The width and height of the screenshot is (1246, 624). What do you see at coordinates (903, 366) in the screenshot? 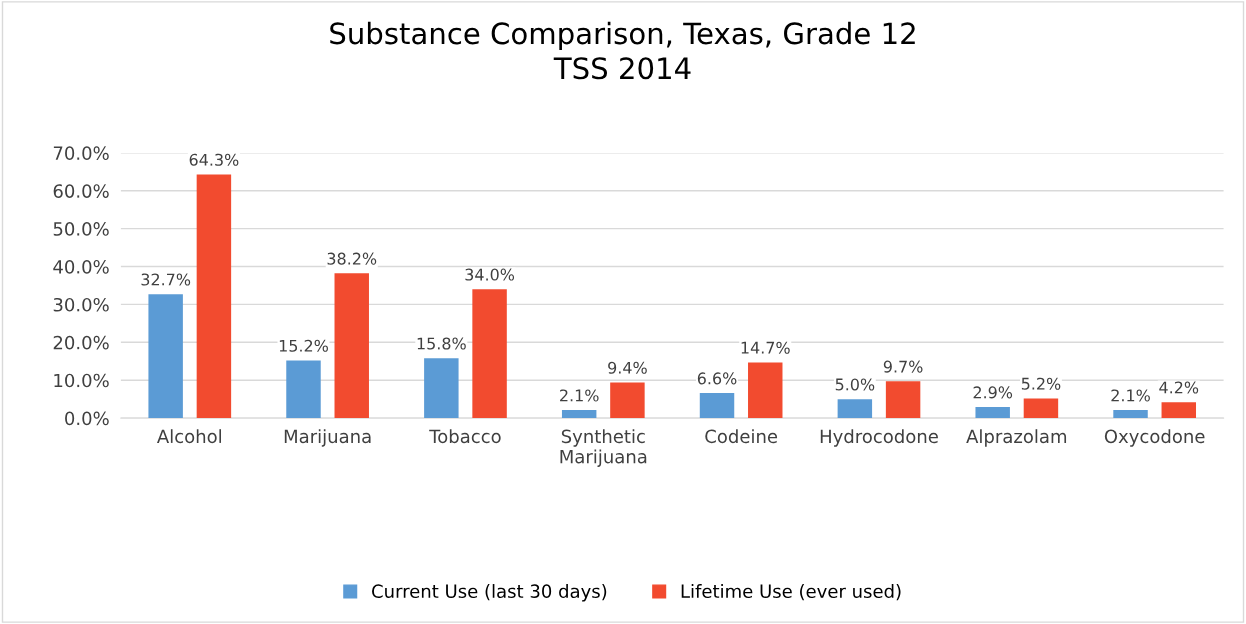
I see `data-label: 9.7%` at bounding box center [903, 366].